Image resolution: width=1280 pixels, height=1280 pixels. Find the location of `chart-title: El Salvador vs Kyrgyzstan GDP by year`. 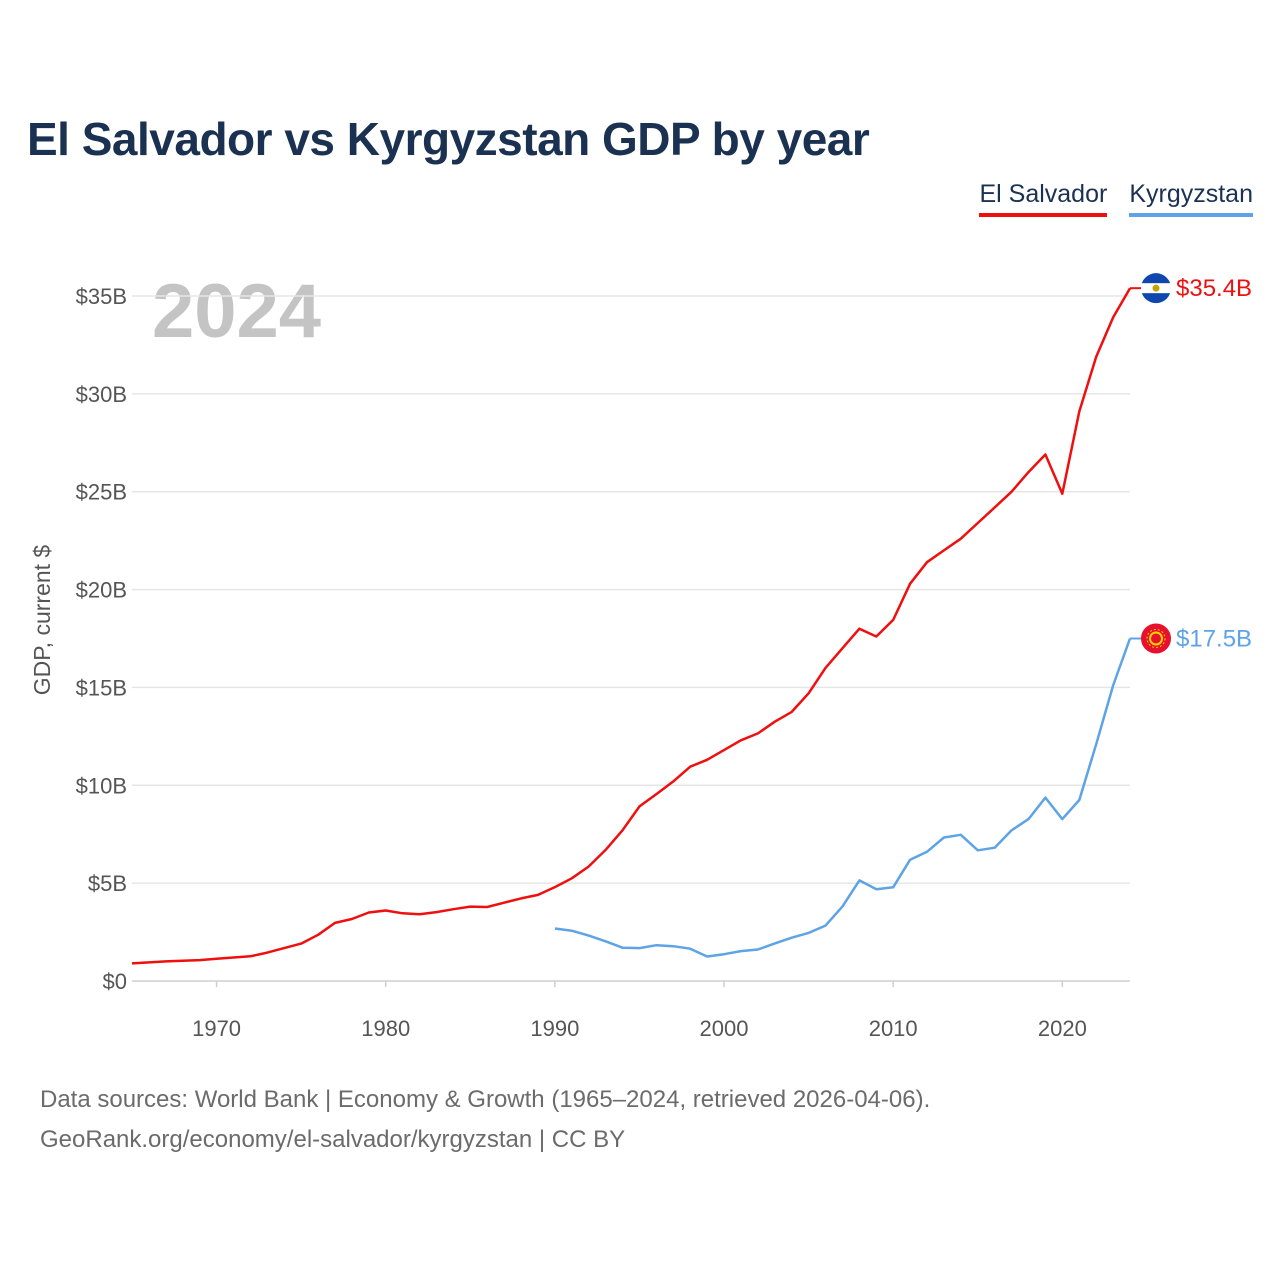

chart-title: El Salvador vs Kyrgyzstan GDP by year is located at coordinates (448, 139).